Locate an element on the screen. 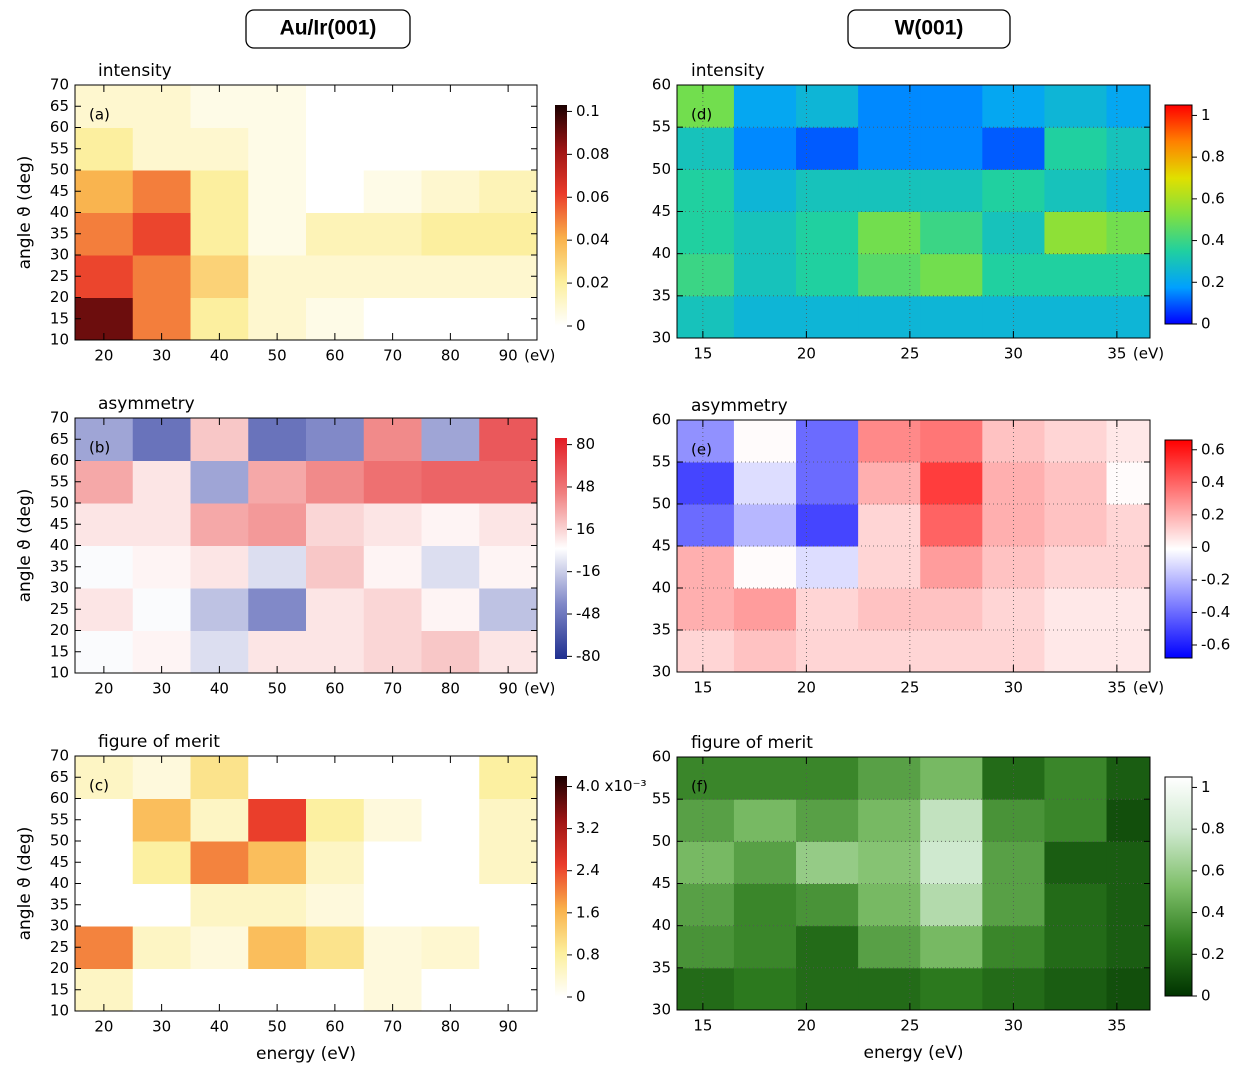 The image size is (1246, 1073). y-tick-label: 25 is located at coordinates (59, 609).